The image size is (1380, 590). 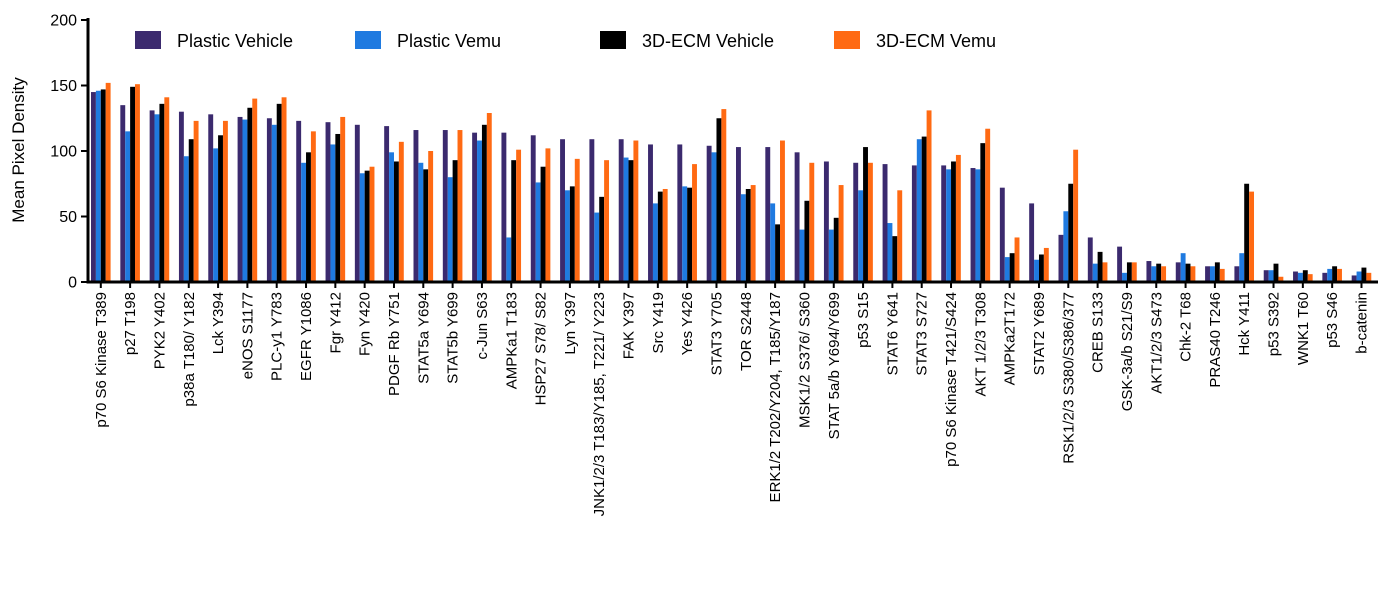 What do you see at coordinates (716, 333) in the screenshot?
I see `x-tick-label: STAT3 Y705` at bounding box center [716, 333].